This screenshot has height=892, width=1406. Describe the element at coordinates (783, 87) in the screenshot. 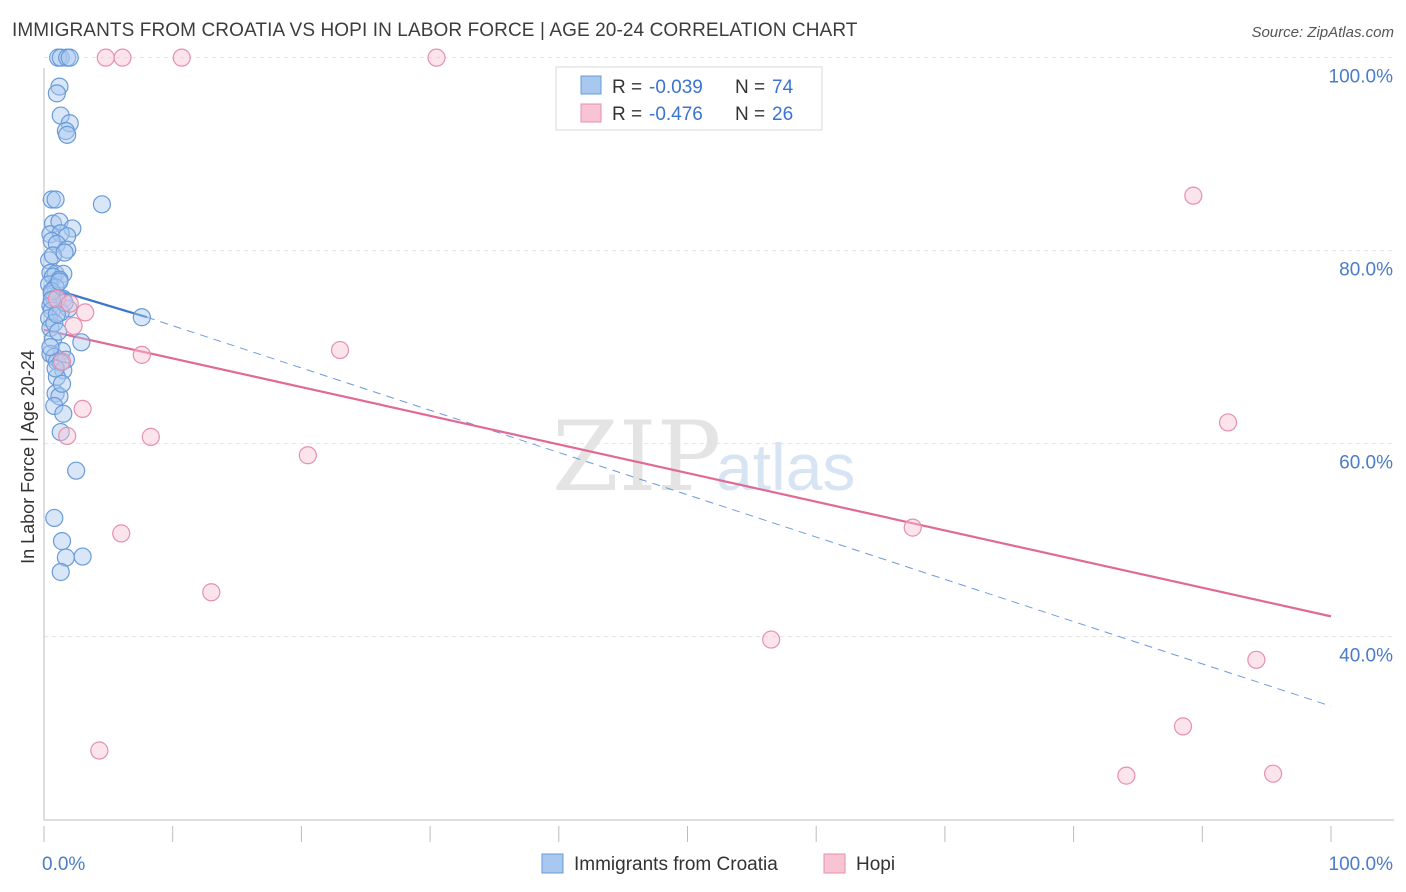

I see `legend-n-value-croatia: 74` at that location.